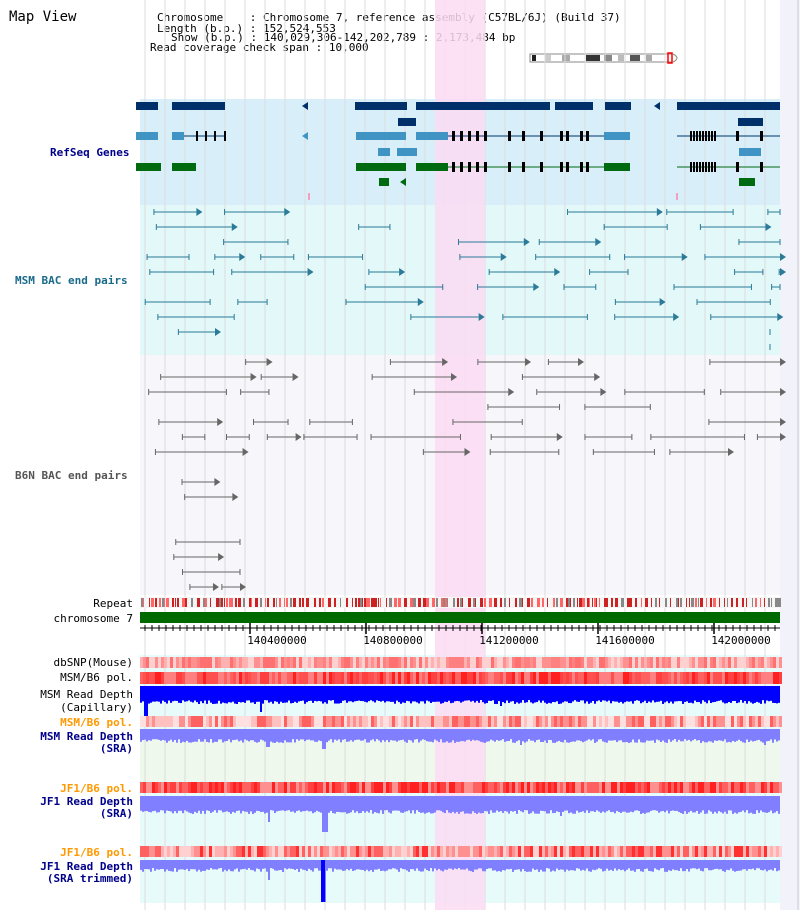 Image resolution: width=800 pixels, height=910 pixels. I want to click on length-value: 152,524,553, so click(299, 28).